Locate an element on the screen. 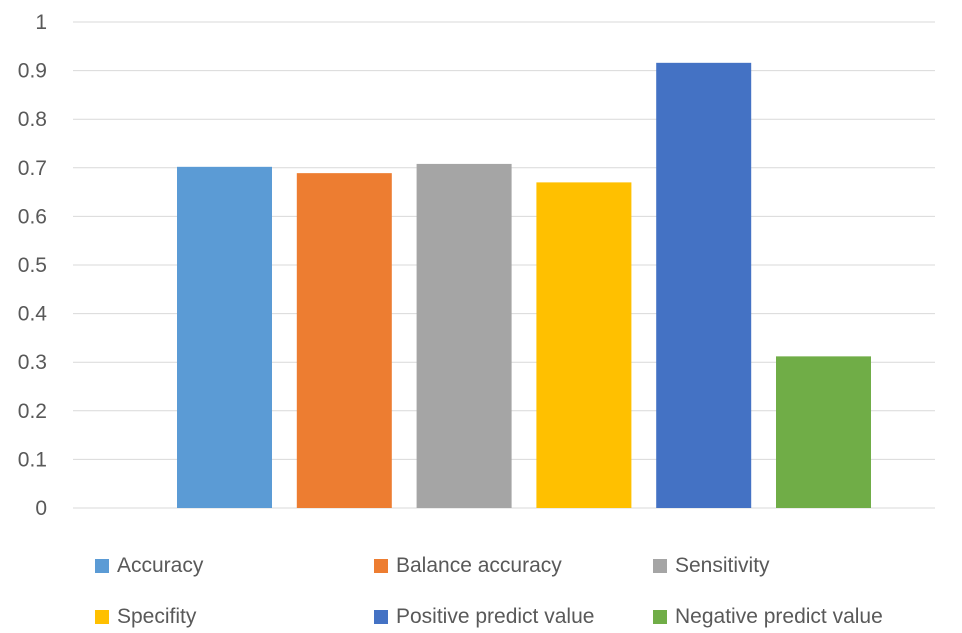 The image size is (962, 633). bar-positive-predict-value is located at coordinates (704, 285).